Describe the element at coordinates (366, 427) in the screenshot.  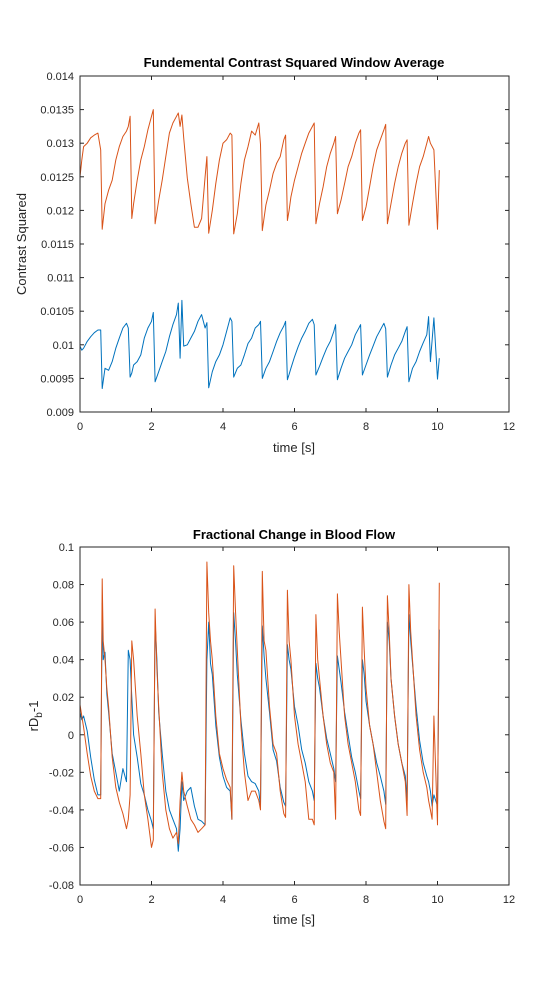
I see `chart-1-xtick-label: 8` at that location.